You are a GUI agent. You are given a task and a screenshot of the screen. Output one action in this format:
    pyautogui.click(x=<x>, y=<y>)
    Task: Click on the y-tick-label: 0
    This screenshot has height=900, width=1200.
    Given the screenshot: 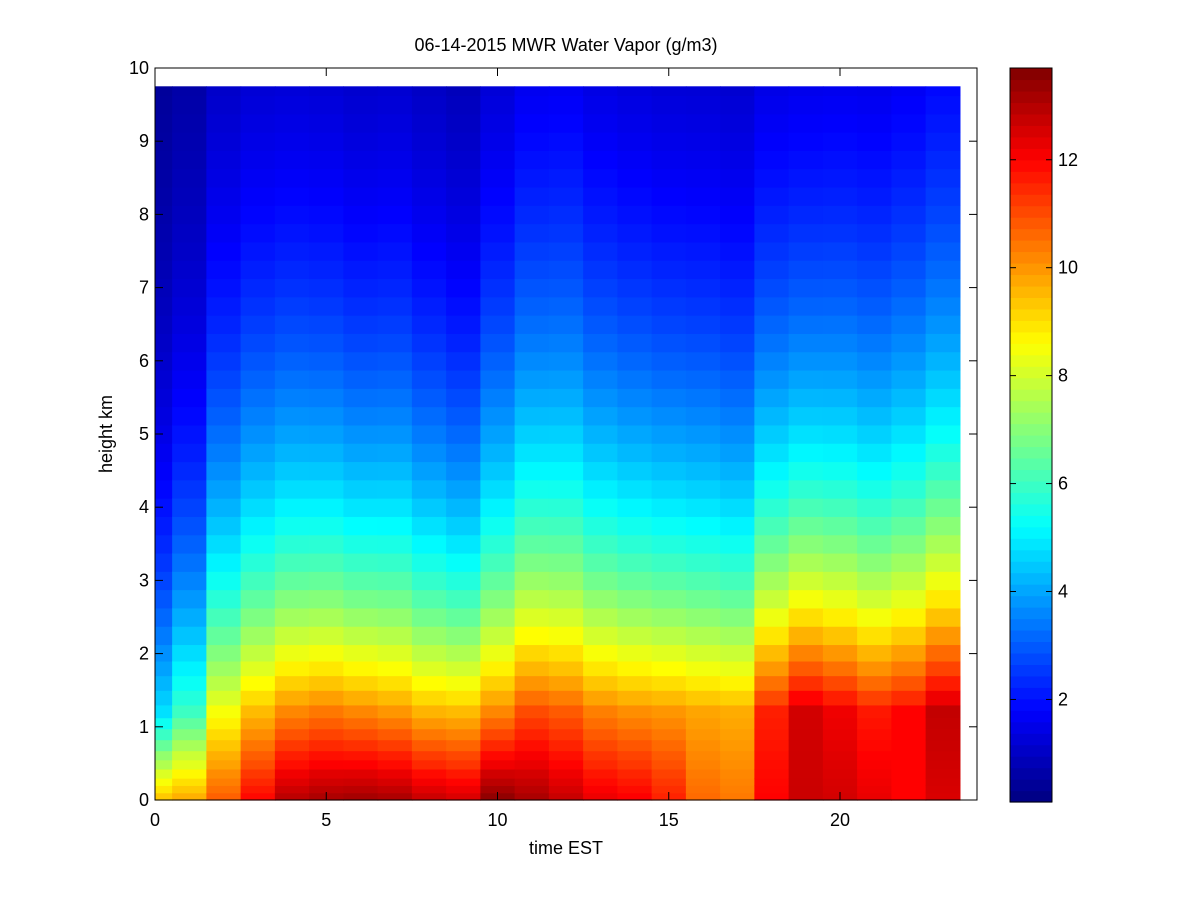 What is the action you would take?
    pyautogui.click(x=144, y=800)
    